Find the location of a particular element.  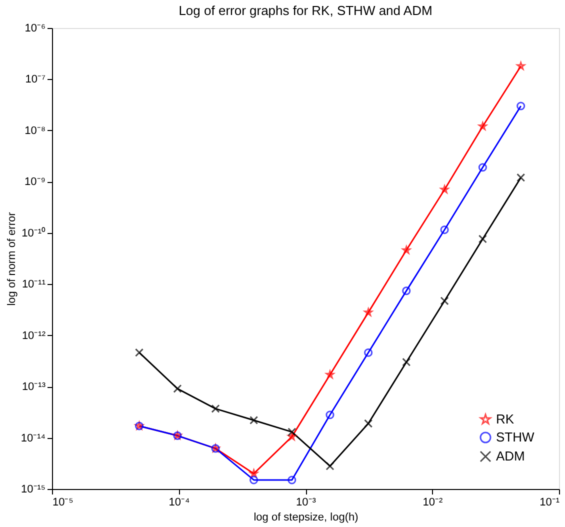

chart-title: Log of error graphs for RK, STHW and ADM is located at coordinates (305, 10).